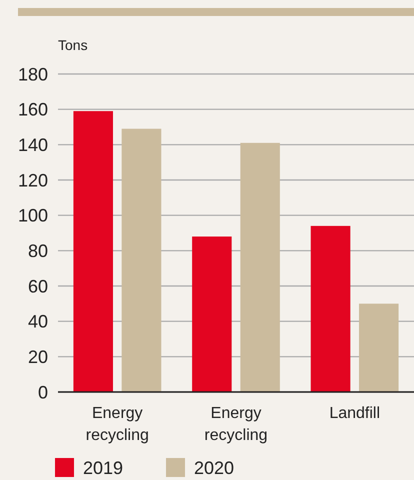 This screenshot has width=414, height=480. Describe the element at coordinates (33, 180) in the screenshot. I see `y-tick-label: 120` at that location.